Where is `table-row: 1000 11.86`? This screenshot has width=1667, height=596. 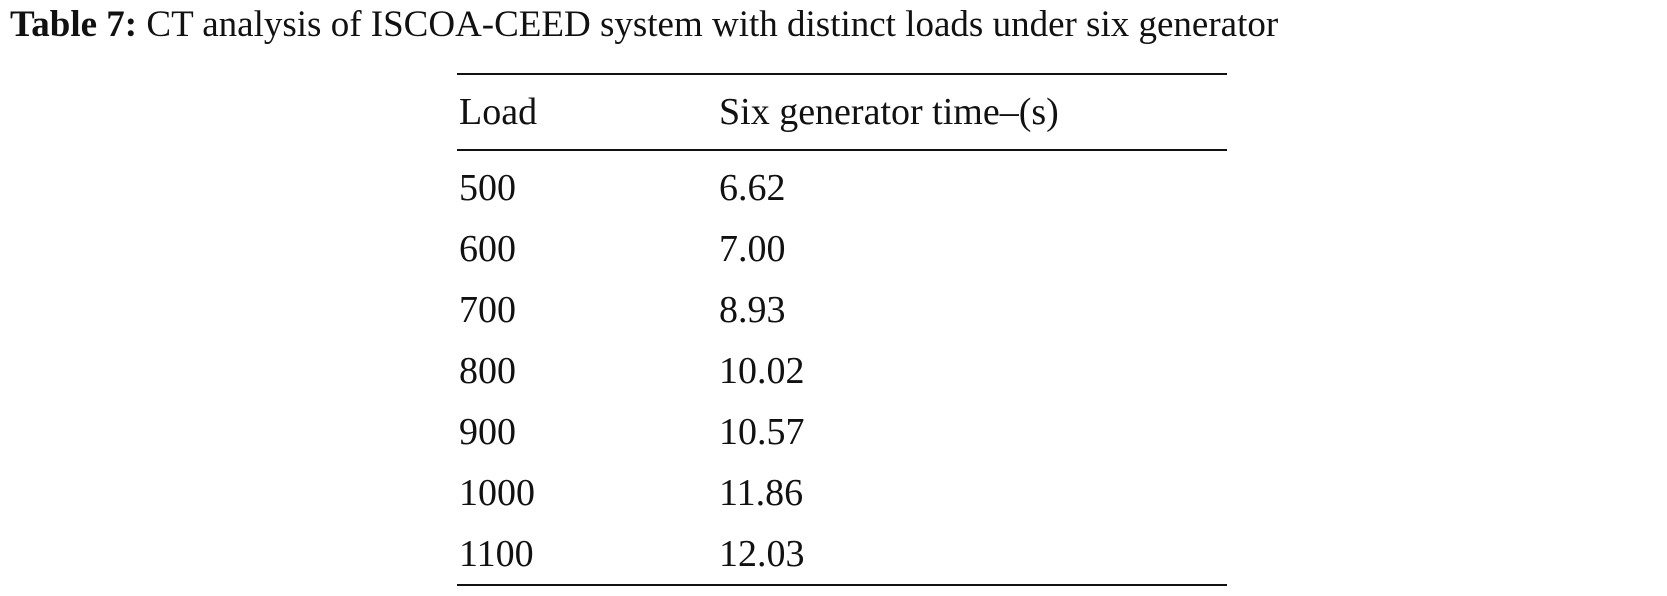
table-row: 1000 11.86 is located at coordinates (842, 492).